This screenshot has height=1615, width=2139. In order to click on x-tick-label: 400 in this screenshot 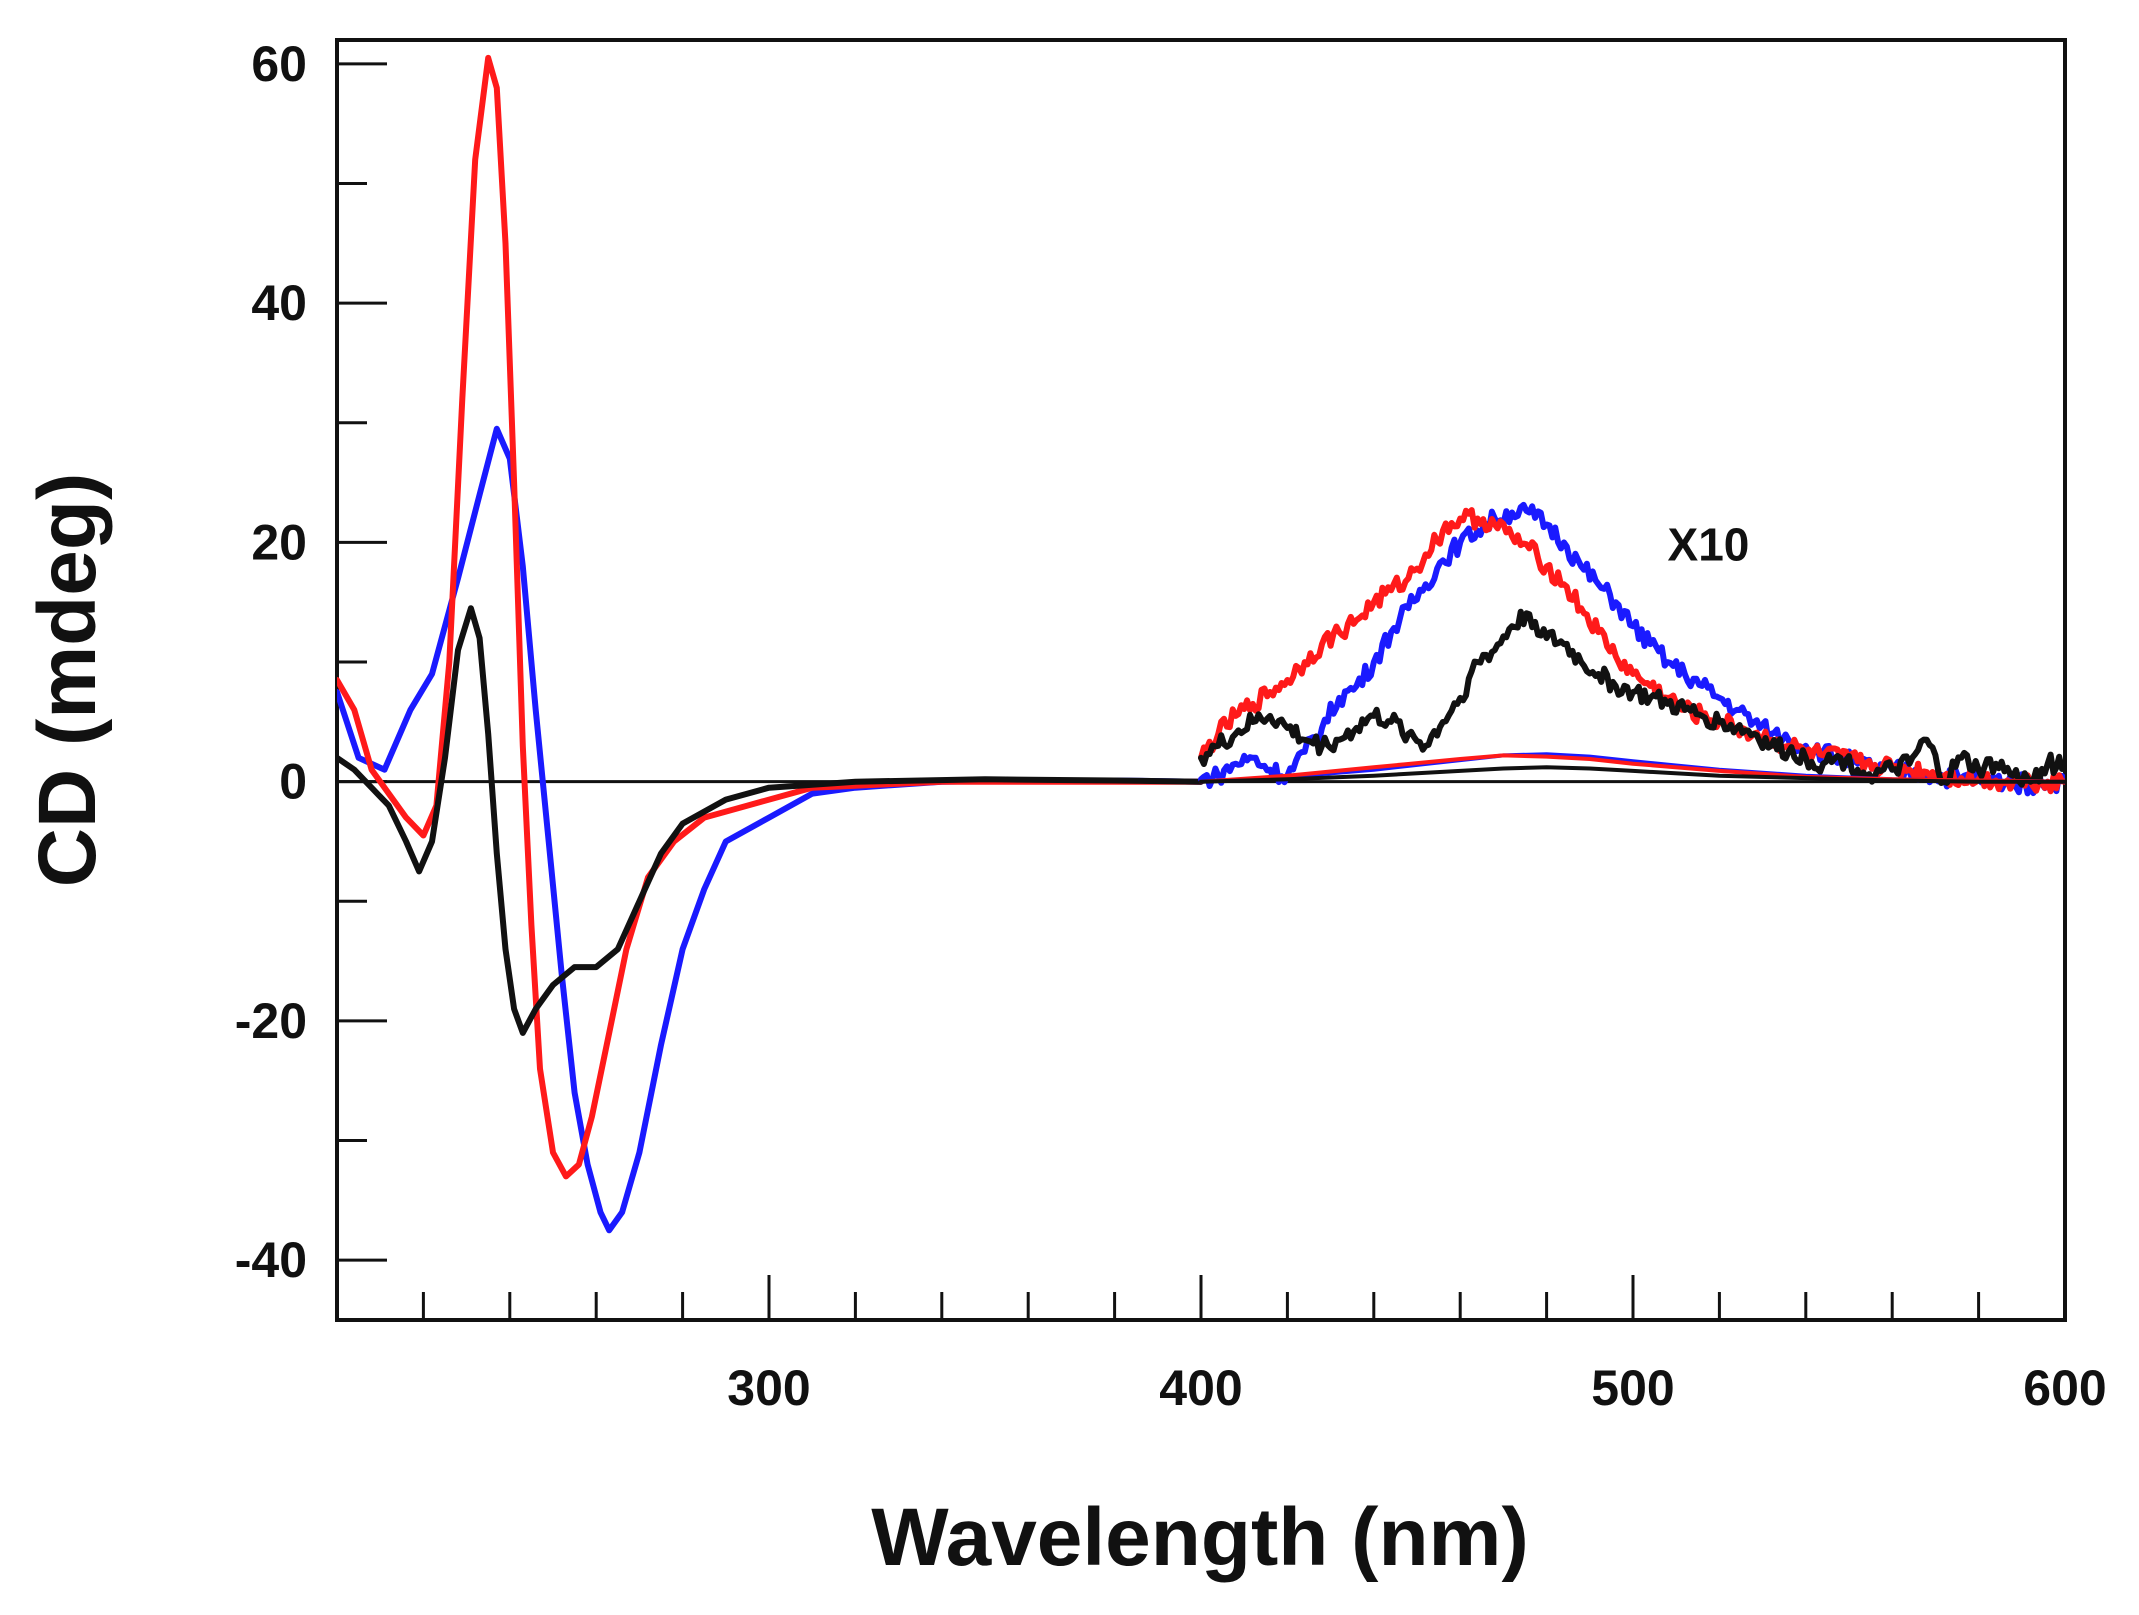, I will do `click(1200, 1388)`.